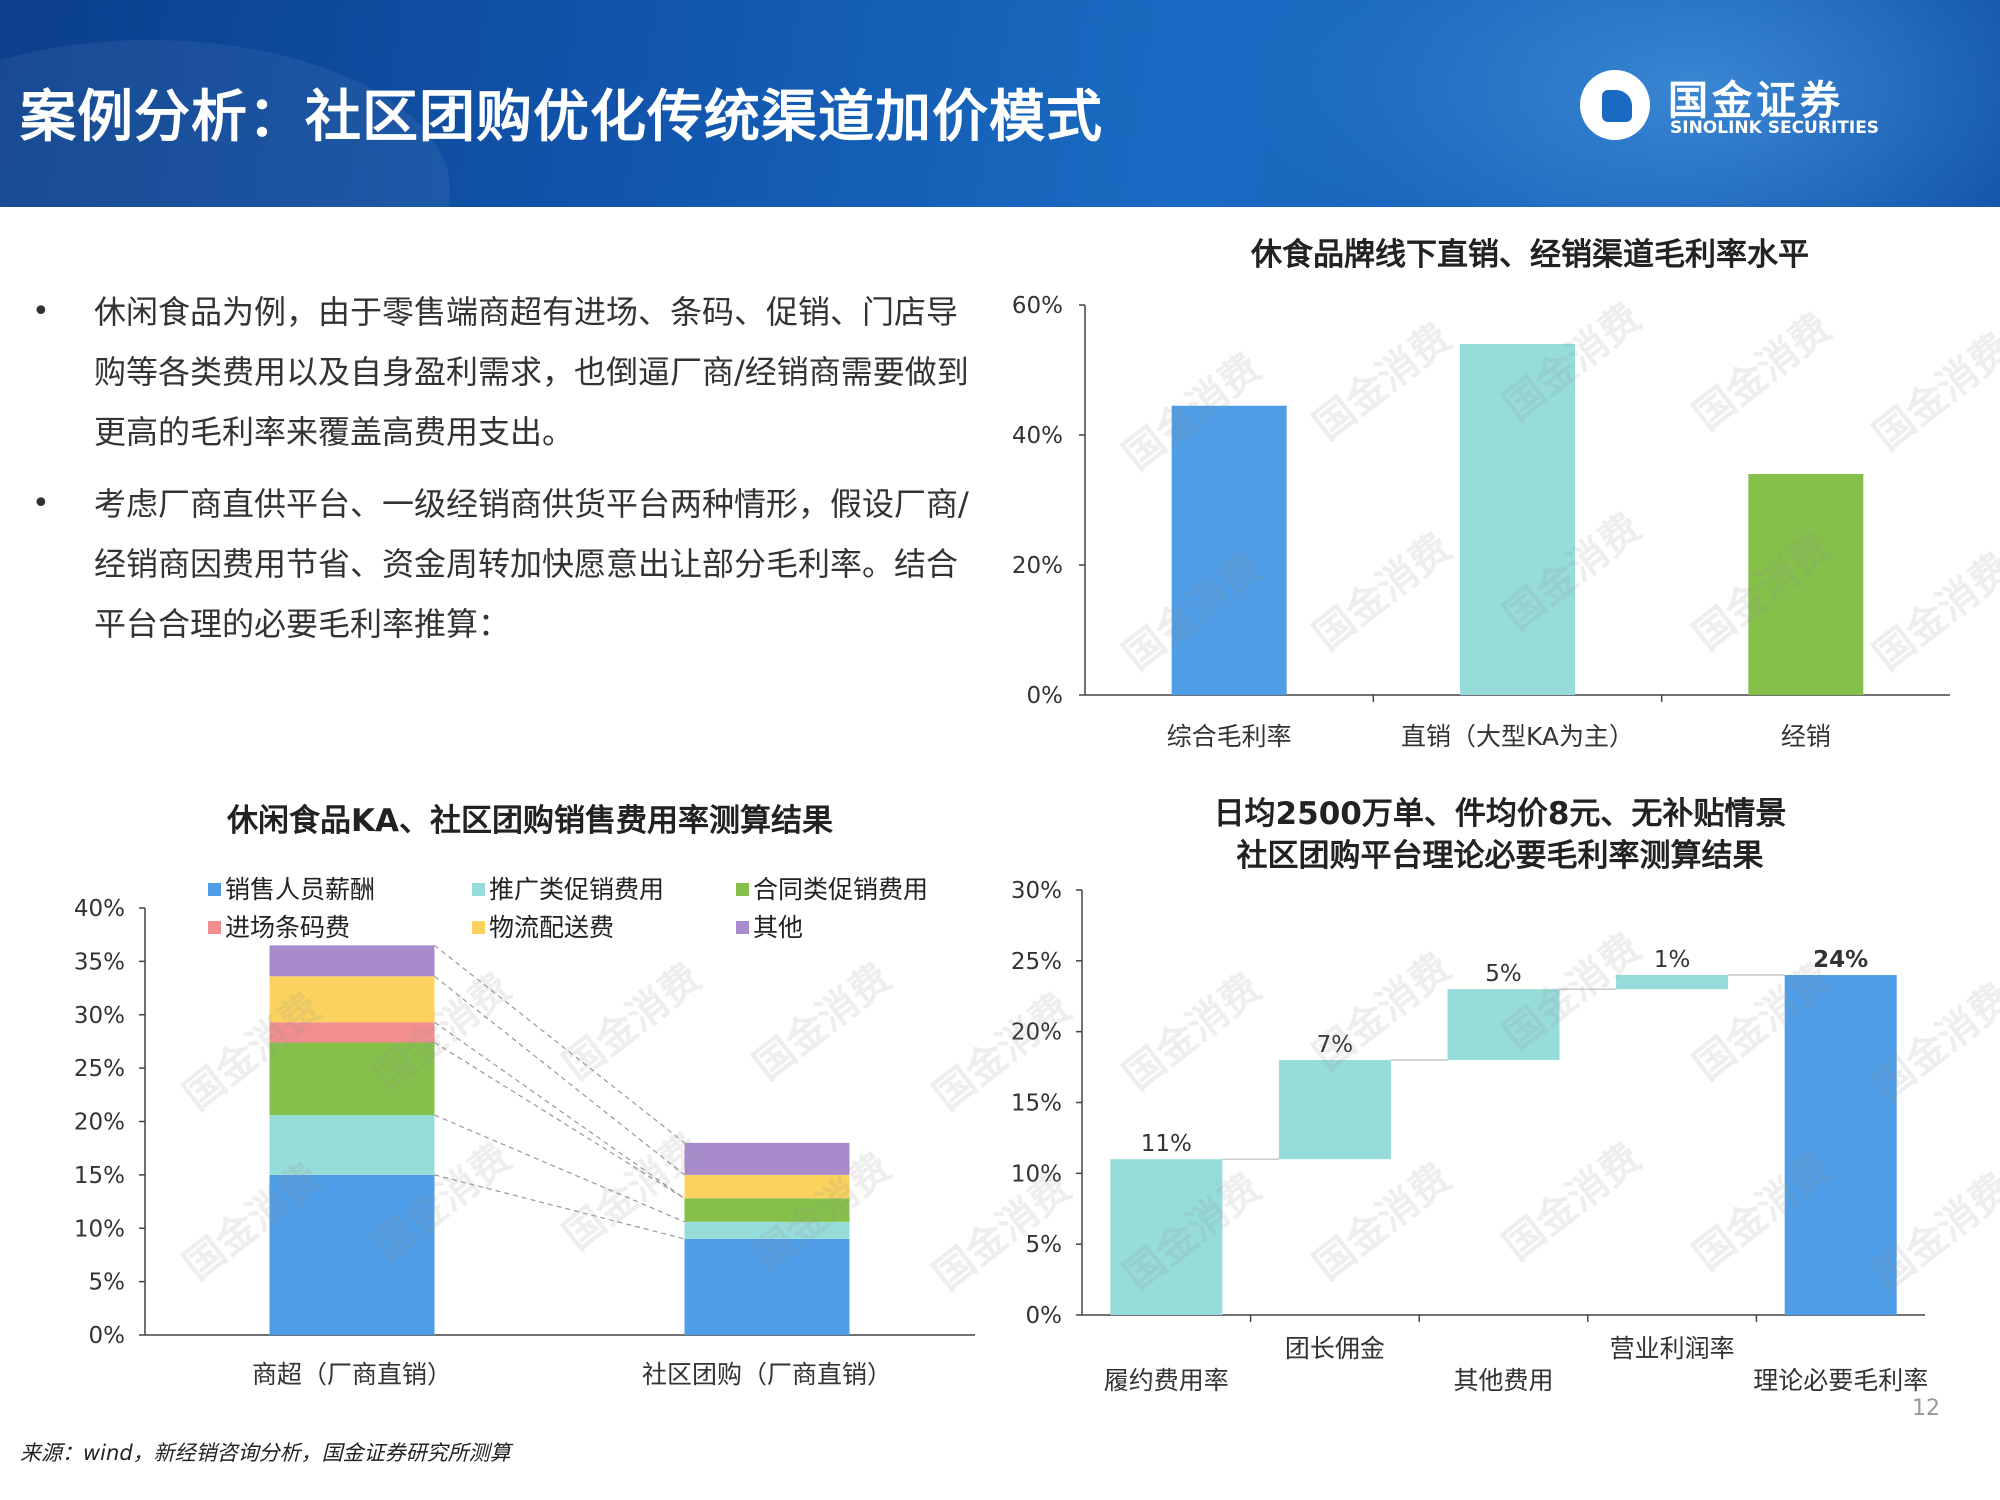 The image size is (2000, 1500). I want to click on chart2-y-tick-label: 40%, so click(99, 909).